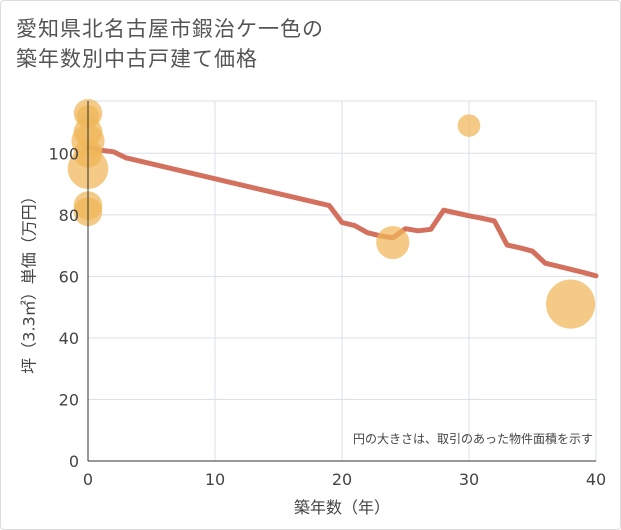  What do you see at coordinates (473, 438) in the screenshot?
I see `bubble-size-note: 円の大きさは、取引のあった物件面積を示す` at bounding box center [473, 438].